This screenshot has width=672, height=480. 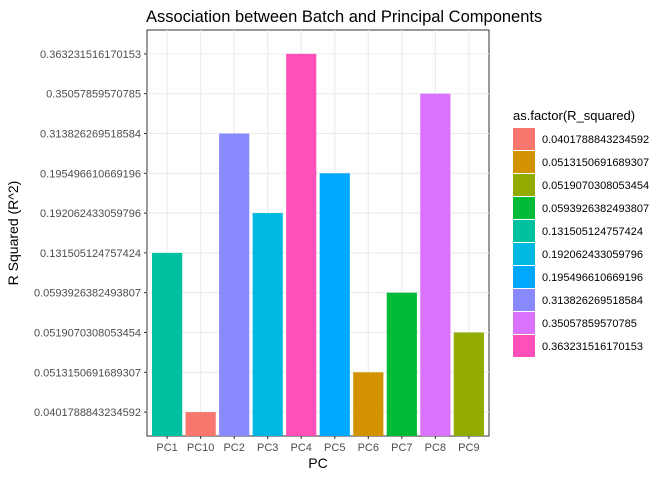 What do you see at coordinates (595, 209) in the screenshot?
I see `legend-label: 0.0593926382493807` at bounding box center [595, 209].